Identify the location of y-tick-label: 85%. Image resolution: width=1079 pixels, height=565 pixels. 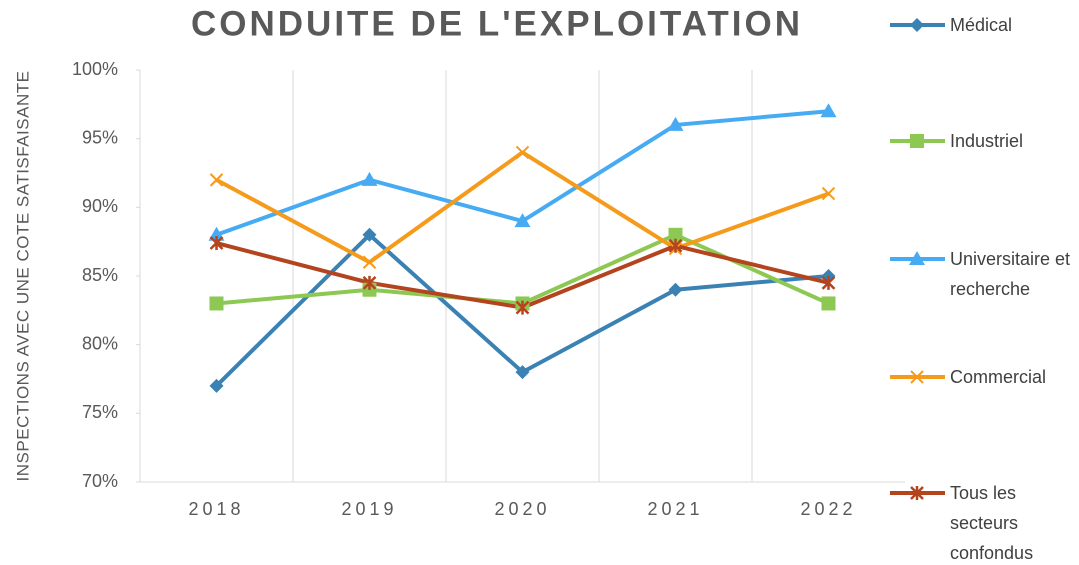
(100, 275).